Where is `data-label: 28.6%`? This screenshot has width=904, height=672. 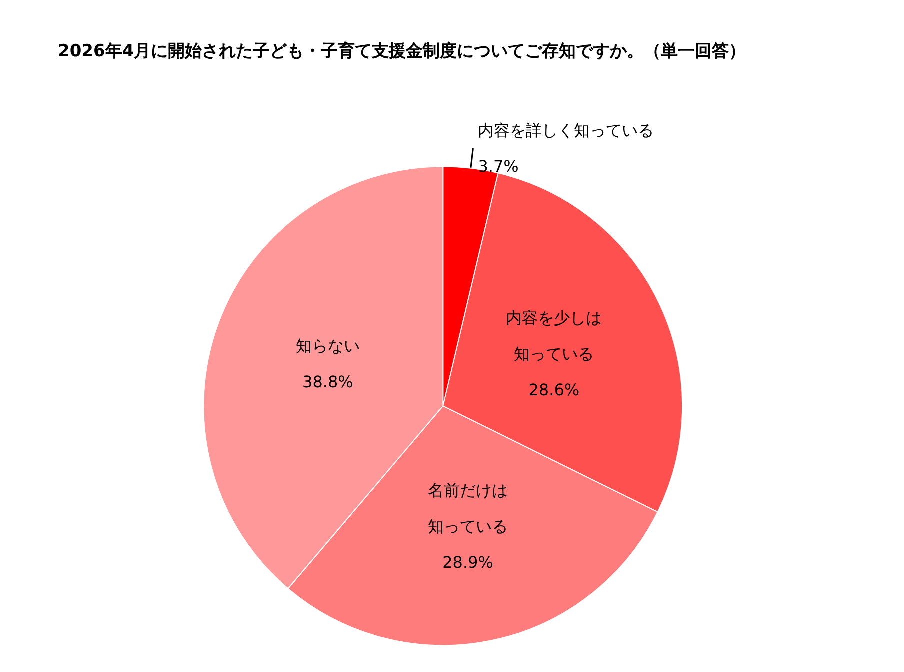 data-label: 28.6% is located at coordinates (554, 390).